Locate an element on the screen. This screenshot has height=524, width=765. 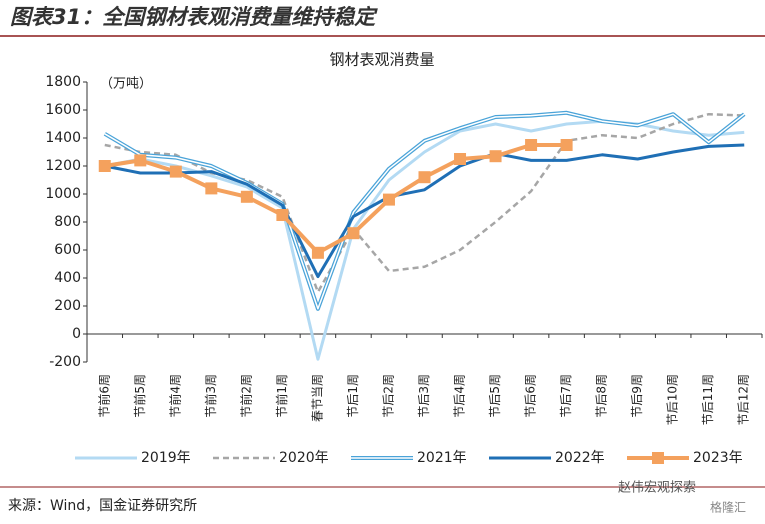
x-tick-label: 节后1周 is located at coordinates (353, 396).